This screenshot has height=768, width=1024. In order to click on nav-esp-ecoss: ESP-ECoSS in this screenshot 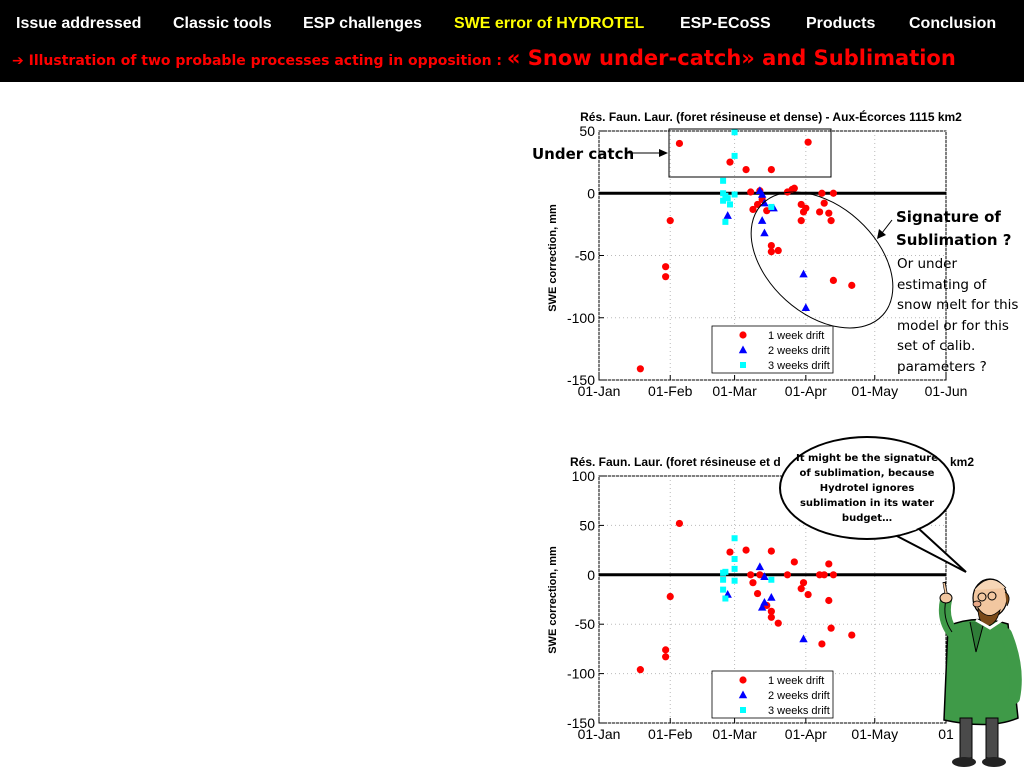, I will do `click(725, 23)`.